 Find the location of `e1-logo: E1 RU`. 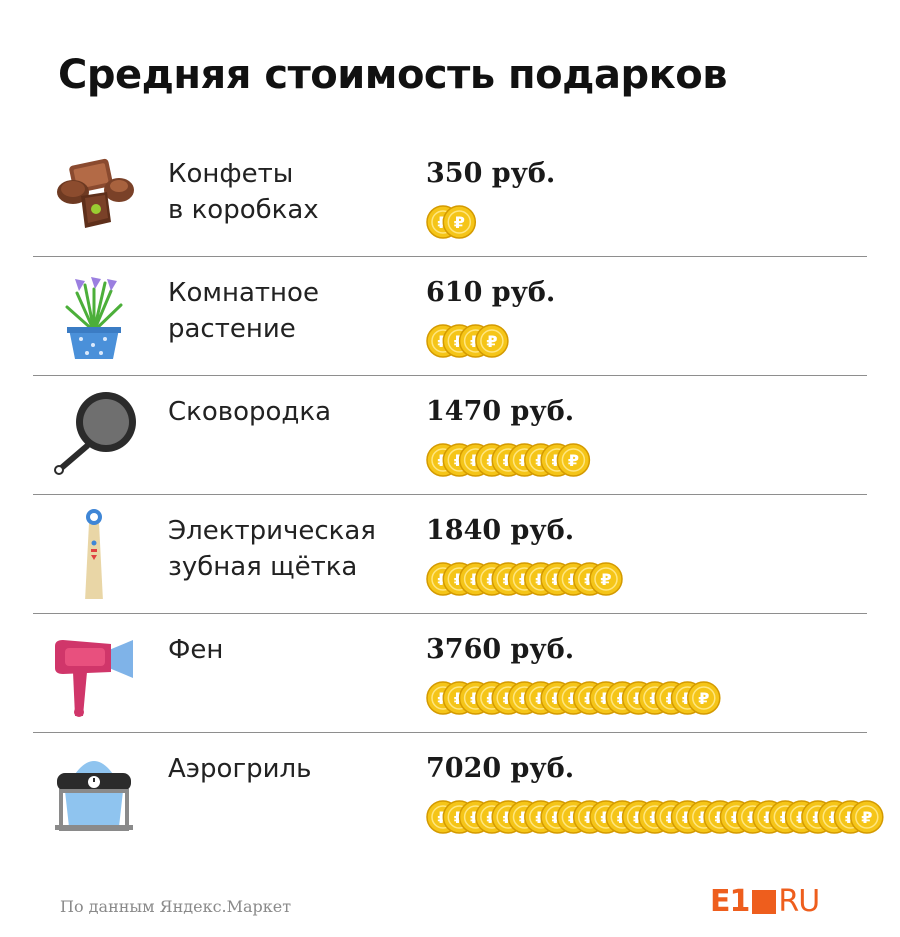

e1-logo: E1 RU is located at coordinates (765, 901).